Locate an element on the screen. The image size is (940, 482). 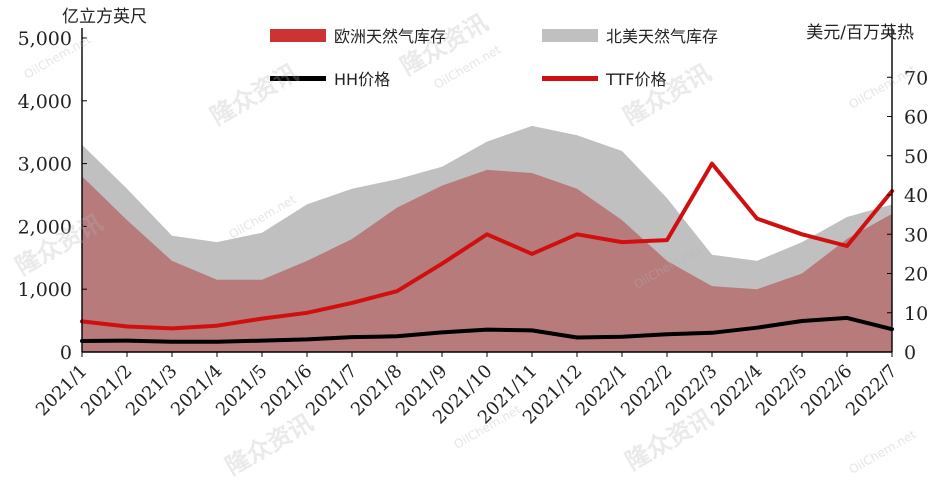
legend-label-na-storage: 北美天然气库存 is located at coordinates (662, 35).